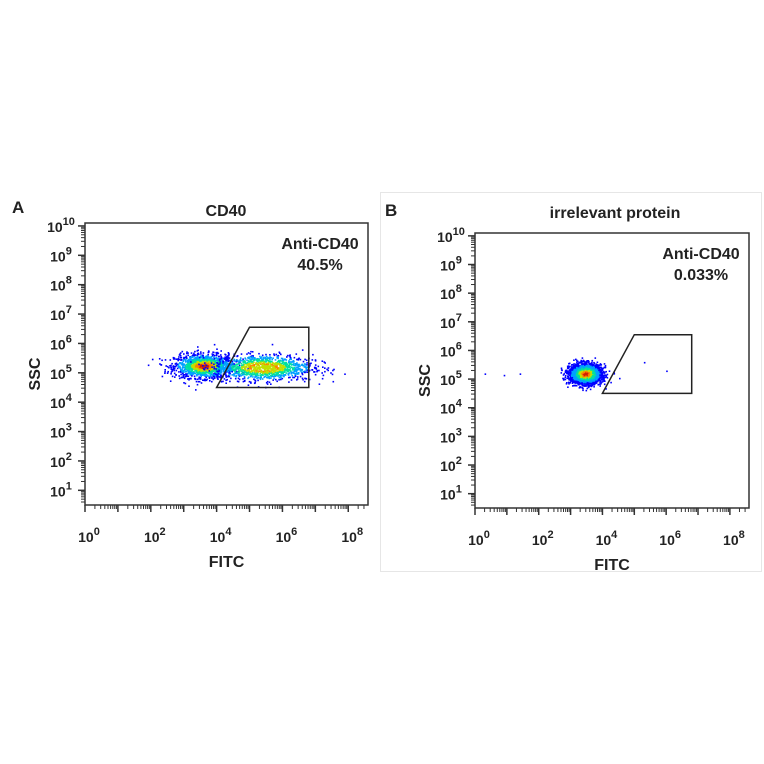 The height and width of the screenshot is (764, 764). Describe the element at coordinates (459, 375) in the screenshot. I see `tick-exponent: 5` at that location.